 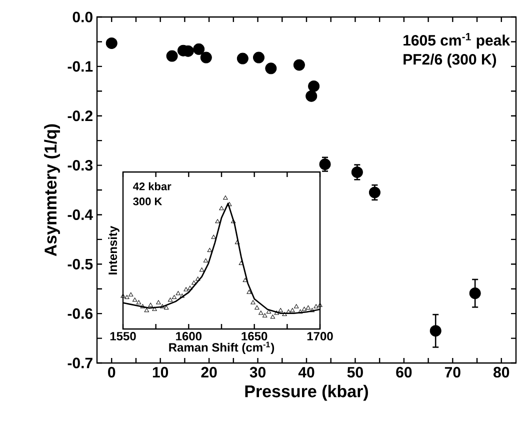 I want to click on x-tick-label: 0, so click(x=112, y=372).